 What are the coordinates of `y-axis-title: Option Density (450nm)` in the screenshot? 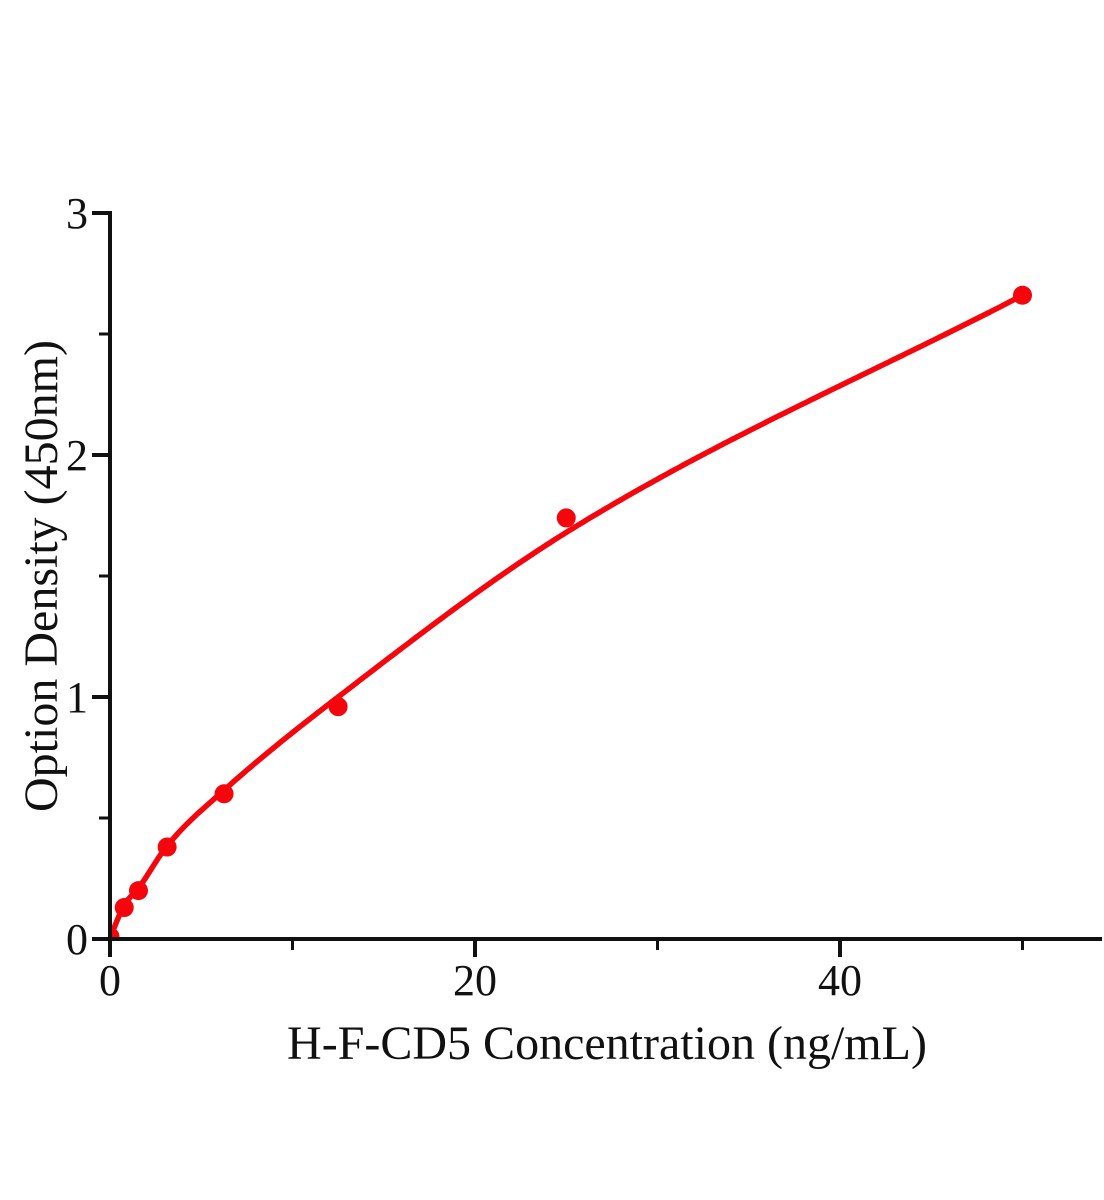 It's located at (41, 576).